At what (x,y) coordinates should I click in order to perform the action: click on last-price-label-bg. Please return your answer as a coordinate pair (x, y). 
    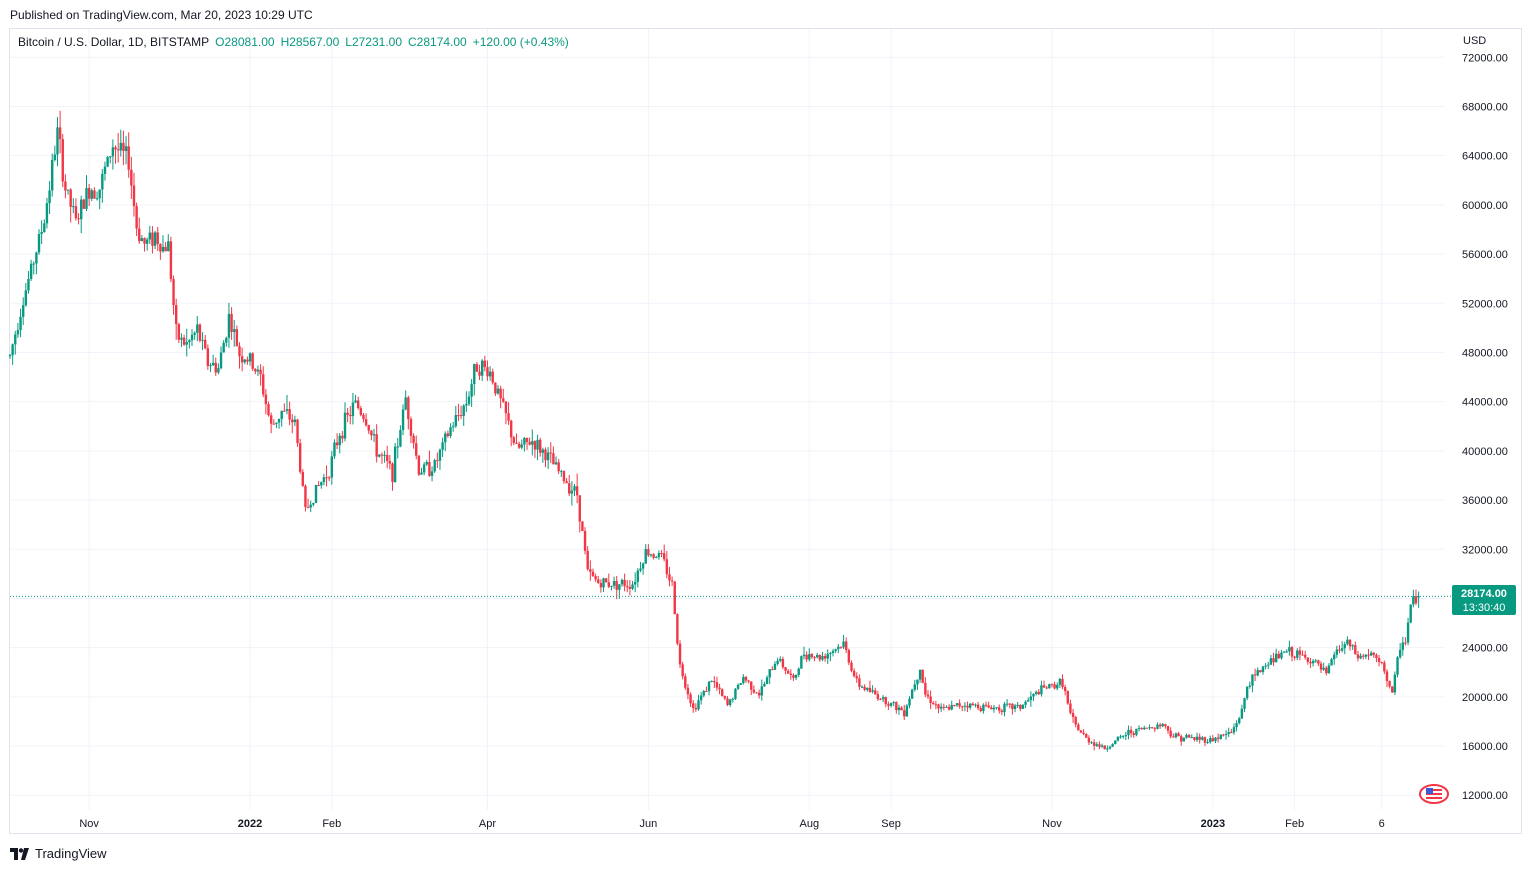
    Looking at the image, I should click on (1484, 600).